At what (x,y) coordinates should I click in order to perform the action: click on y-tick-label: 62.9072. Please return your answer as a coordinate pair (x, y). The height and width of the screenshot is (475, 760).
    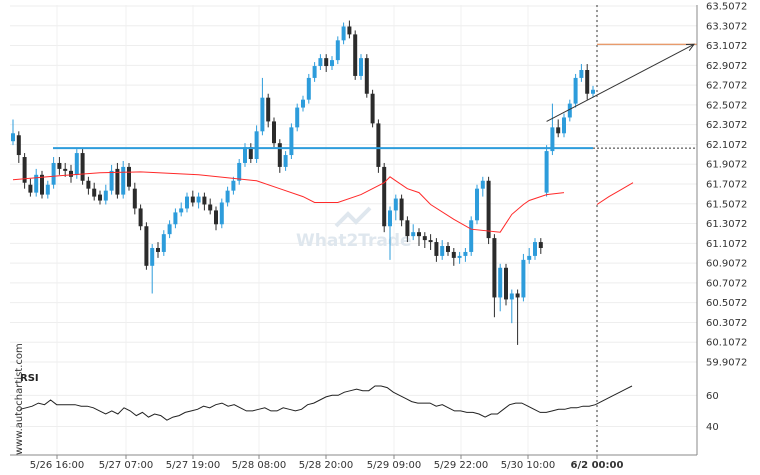
    Looking at the image, I should click on (726, 66).